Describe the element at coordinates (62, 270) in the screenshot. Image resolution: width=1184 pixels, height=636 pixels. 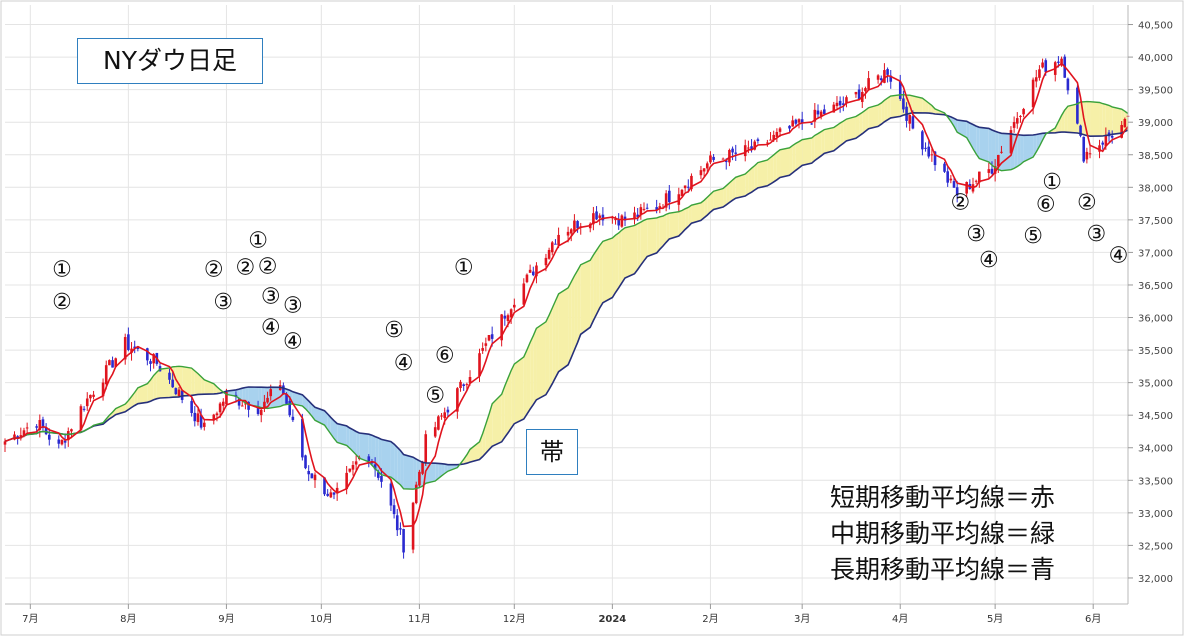
I see `annotation-number: ①` at that location.